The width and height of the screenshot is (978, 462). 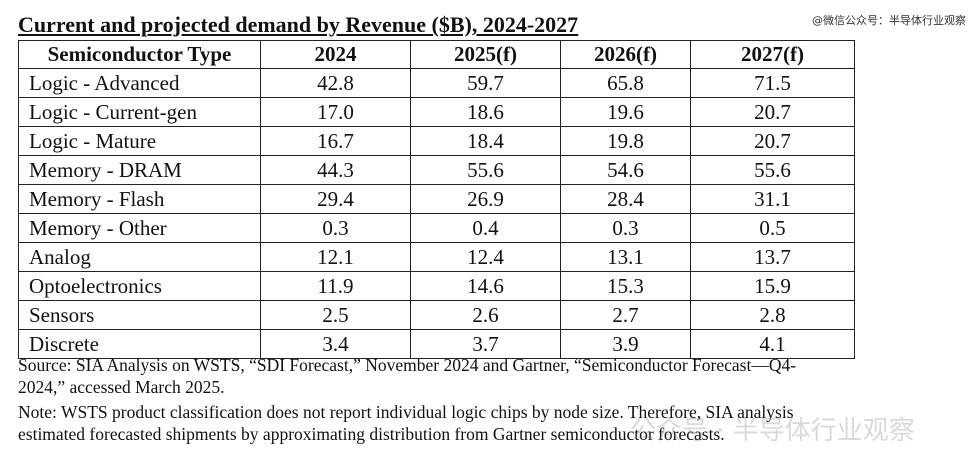 What do you see at coordinates (889, 20) in the screenshot?
I see `watermark-text: @微信公众号：半导体行业观察` at bounding box center [889, 20].